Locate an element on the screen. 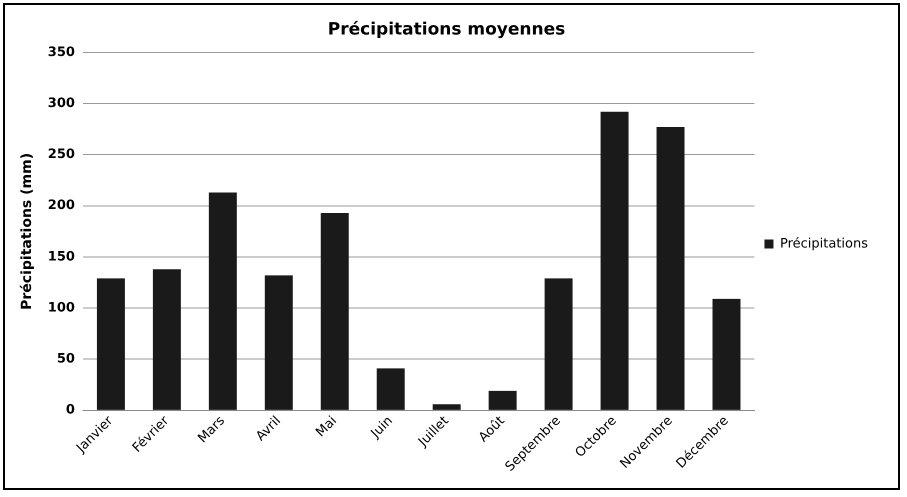 The height and width of the screenshot is (497, 907). y-tick-label: 200 is located at coordinates (61, 206).